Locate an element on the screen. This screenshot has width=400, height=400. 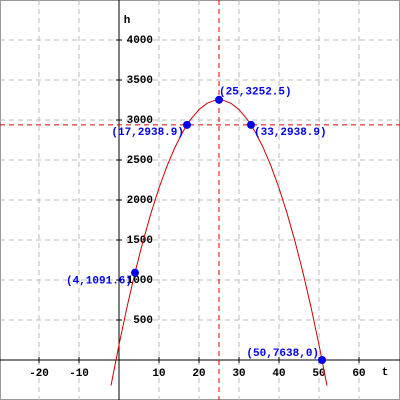
y-axis-label: h is located at coordinates (127, 21).